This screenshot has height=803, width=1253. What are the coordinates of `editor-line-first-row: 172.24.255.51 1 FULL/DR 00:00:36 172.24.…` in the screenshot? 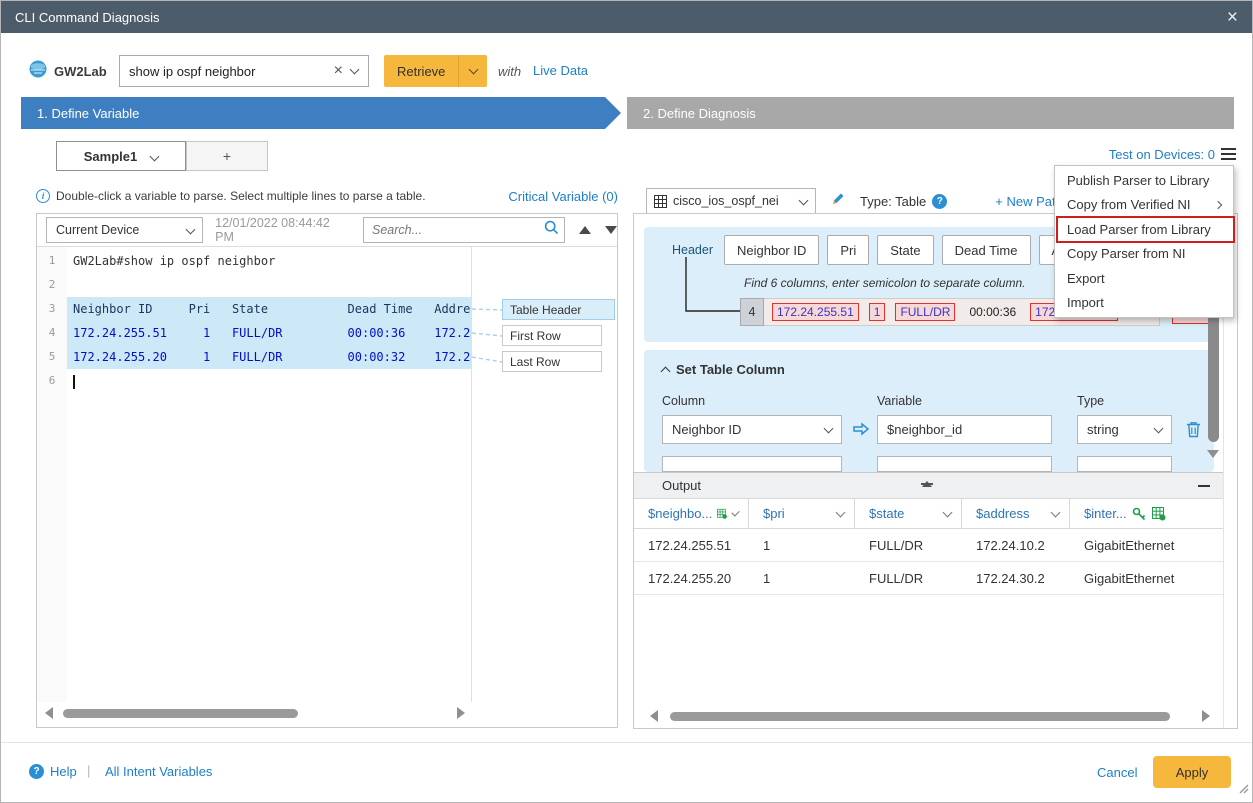 It's located at (269, 333).